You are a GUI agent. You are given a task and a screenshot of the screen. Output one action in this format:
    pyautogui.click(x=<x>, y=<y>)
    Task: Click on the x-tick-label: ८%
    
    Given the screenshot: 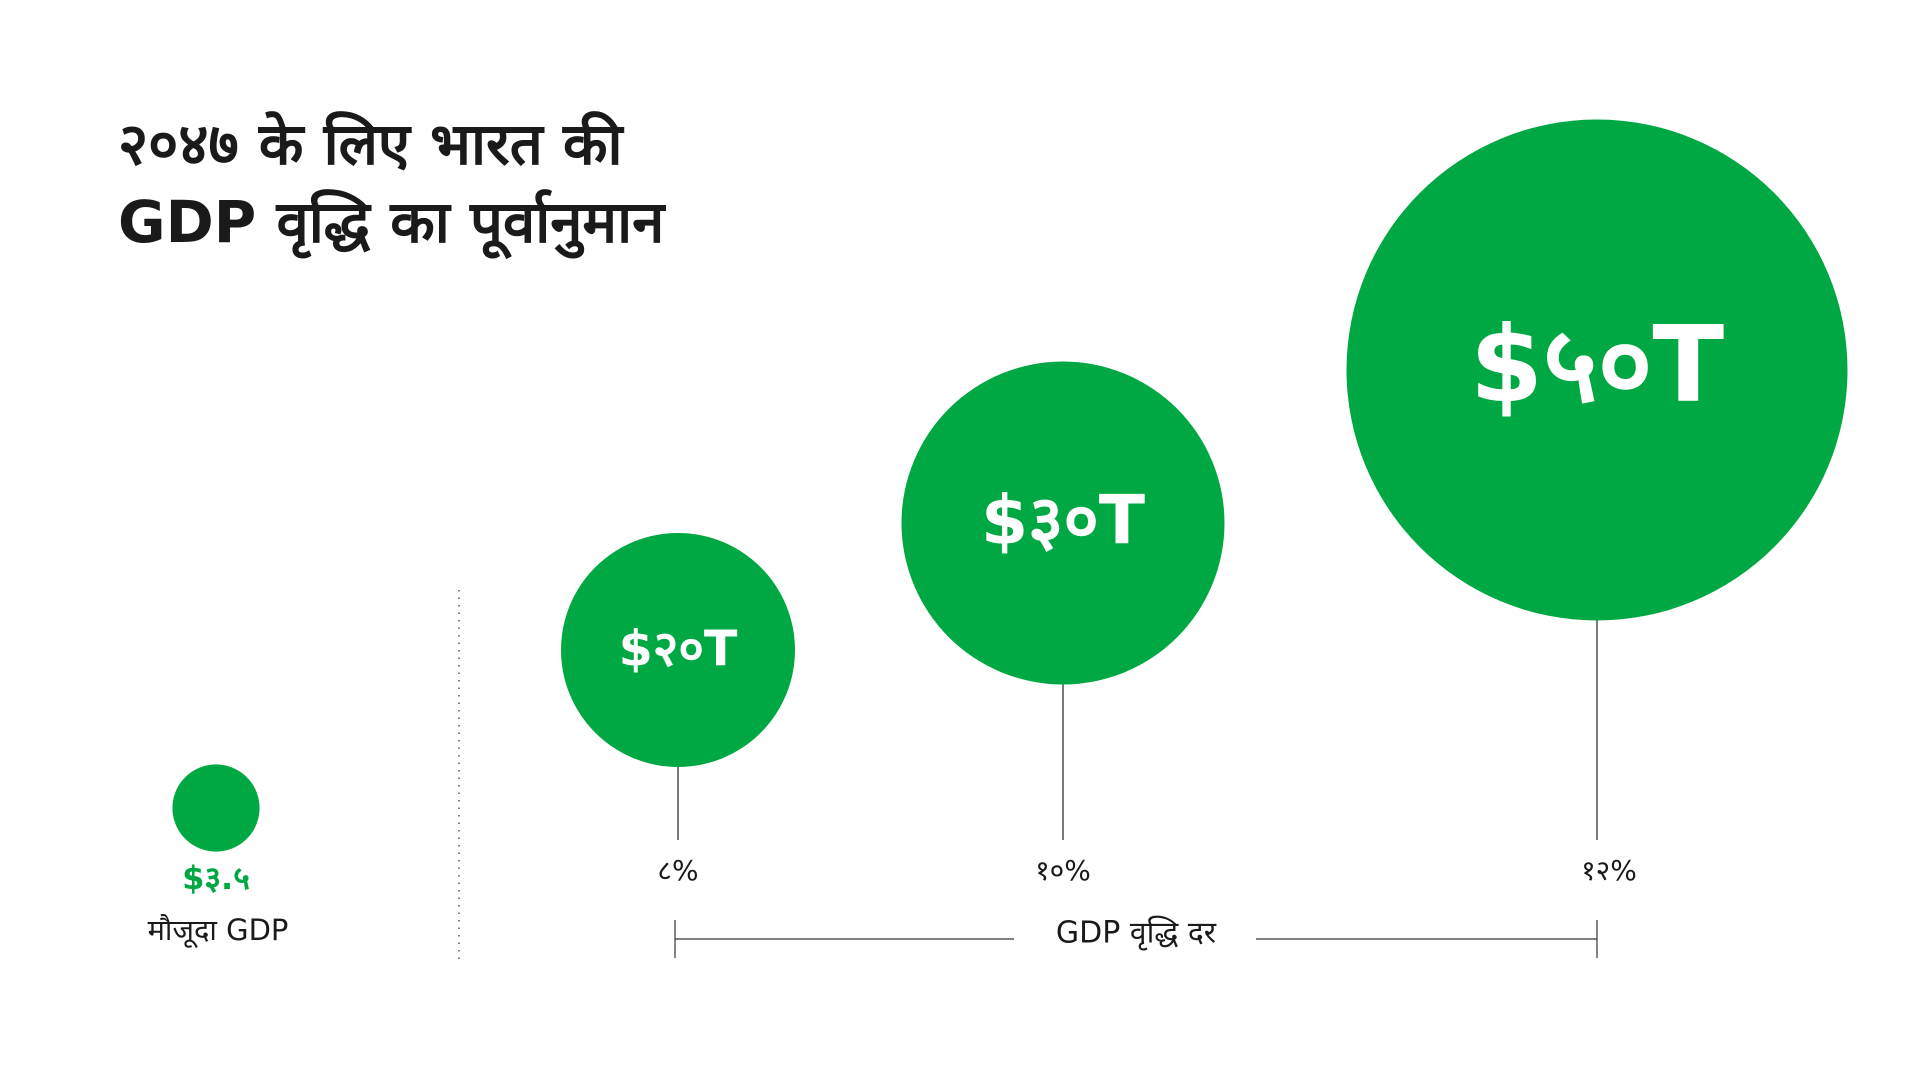 What is the action you would take?
    pyautogui.click(x=677, y=870)
    